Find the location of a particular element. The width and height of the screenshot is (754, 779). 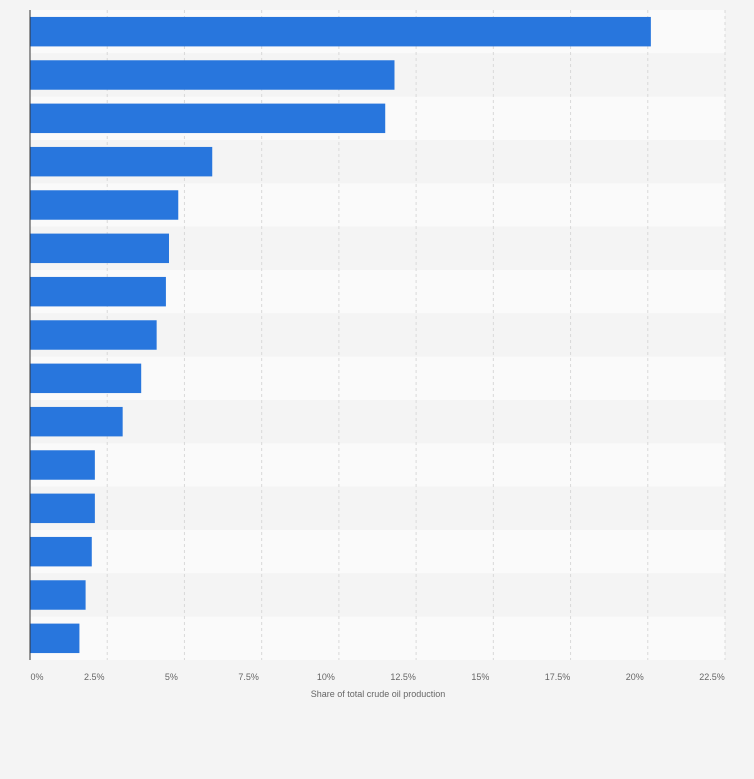

x-axis-title: Share of total crude oil production is located at coordinates (378, 694).